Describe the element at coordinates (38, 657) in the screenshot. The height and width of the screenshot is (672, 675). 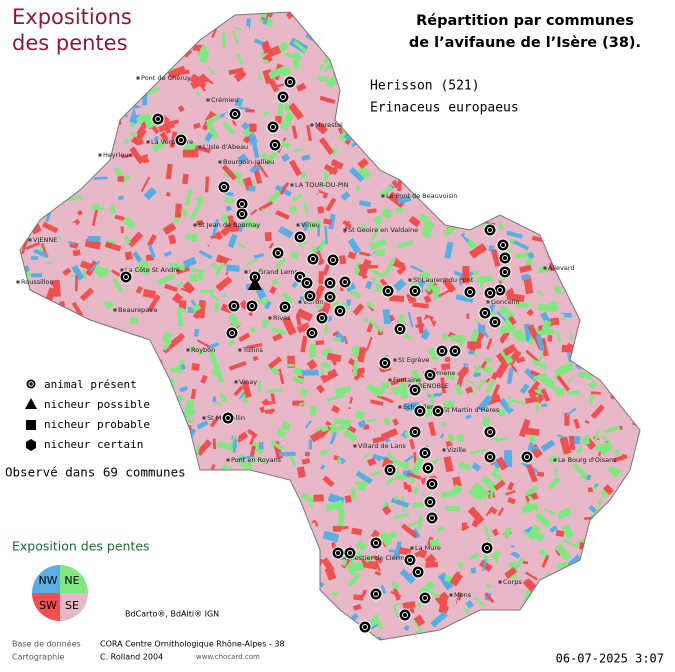
I see `credit-label: Cartographie` at that location.